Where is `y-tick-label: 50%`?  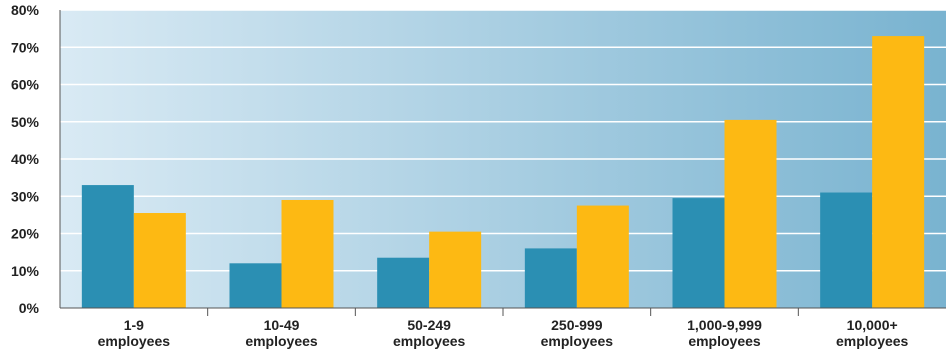
y-tick-label: 50% is located at coordinates (25, 122).